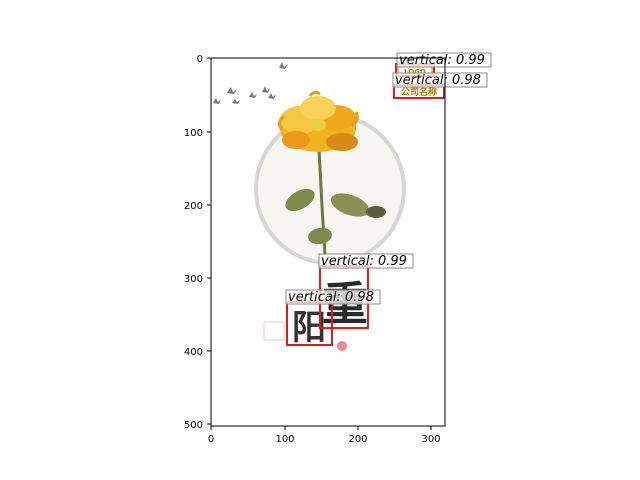  What do you see at coordinates (357, 439) in the screenshot?
I see `x-tick-label: 200` at bounding box center [357, 439].